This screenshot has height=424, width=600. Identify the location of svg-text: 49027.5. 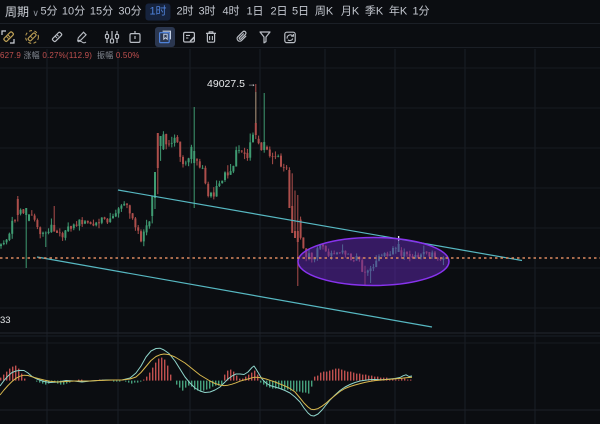
(226, 84).